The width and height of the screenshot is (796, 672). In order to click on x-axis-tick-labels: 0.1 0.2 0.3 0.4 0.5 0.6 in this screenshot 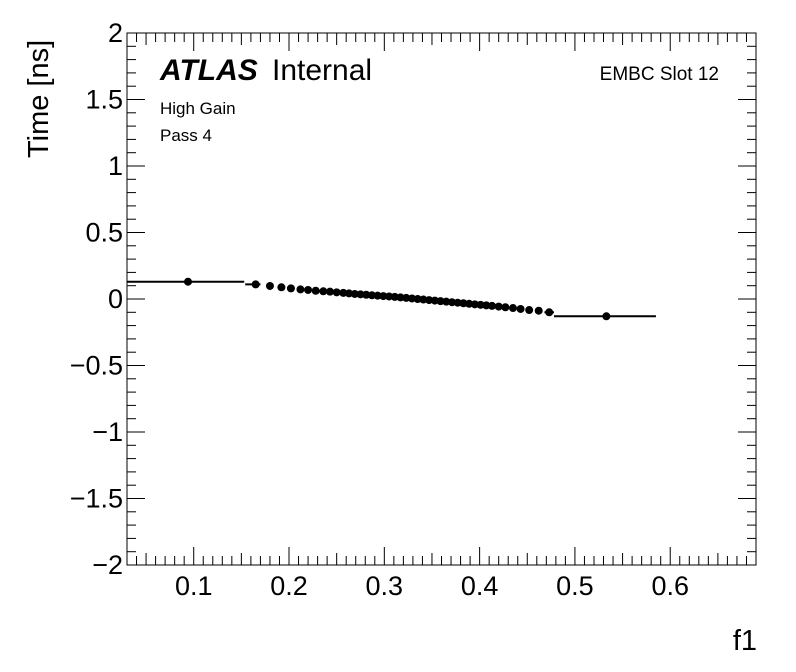, I will do `click(432, 586)`.